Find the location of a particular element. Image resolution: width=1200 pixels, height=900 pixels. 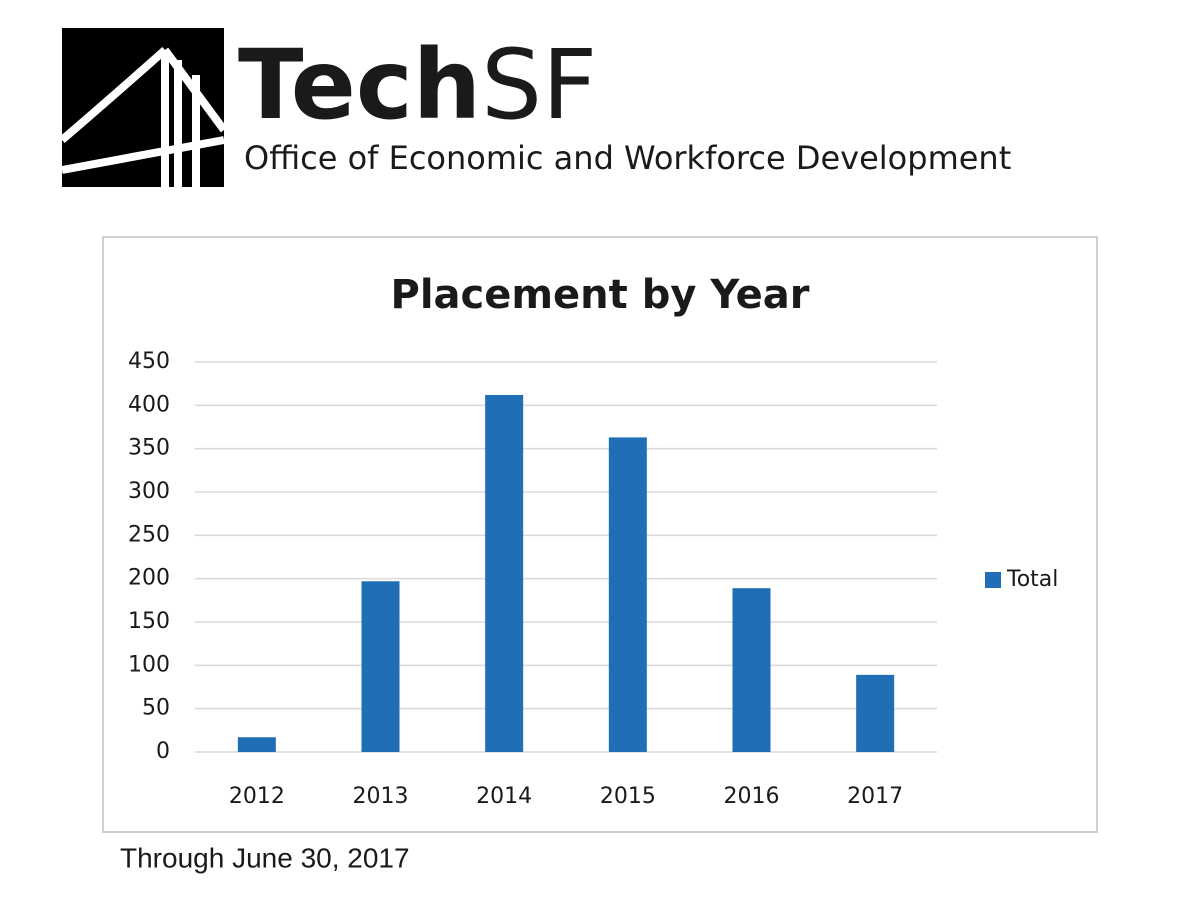

y-tick-label: 350 is located at coordinates (149, 448).